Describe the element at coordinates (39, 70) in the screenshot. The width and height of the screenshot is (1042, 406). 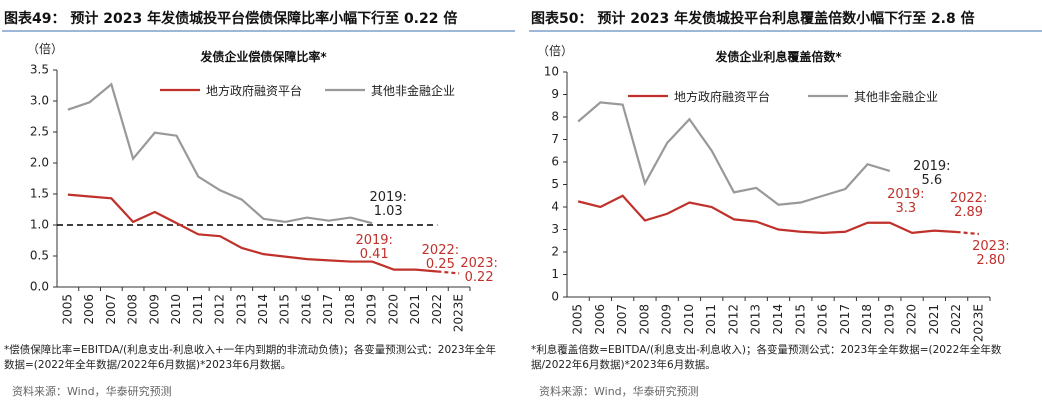
I see `y-tick-label: 3.5` at that location.